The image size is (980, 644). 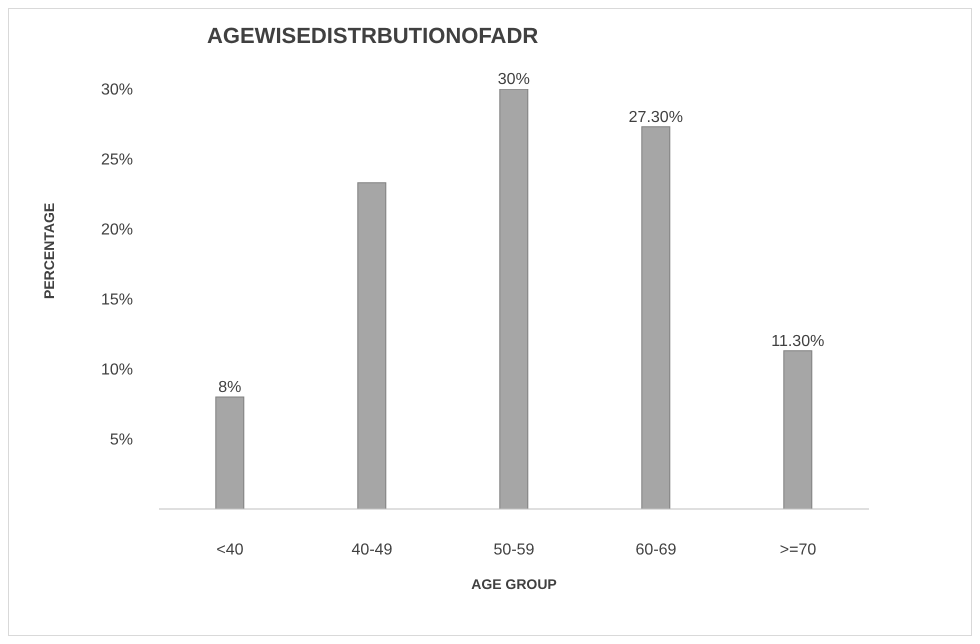 I want to click on chart-title: AGEWISEDISTRBUTIONOFADR, so click(x=372, y=36).